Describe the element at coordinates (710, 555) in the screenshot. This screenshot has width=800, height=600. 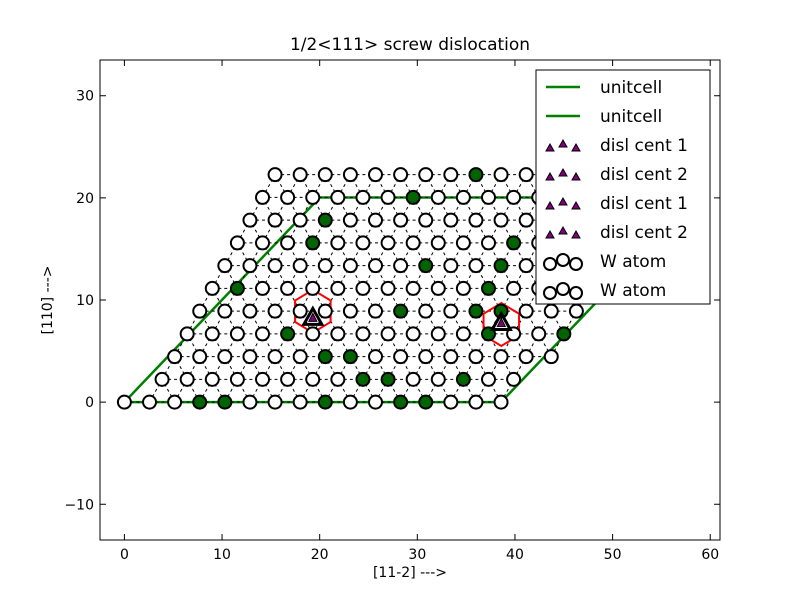
I see `x-tick-label: 60` at that location.